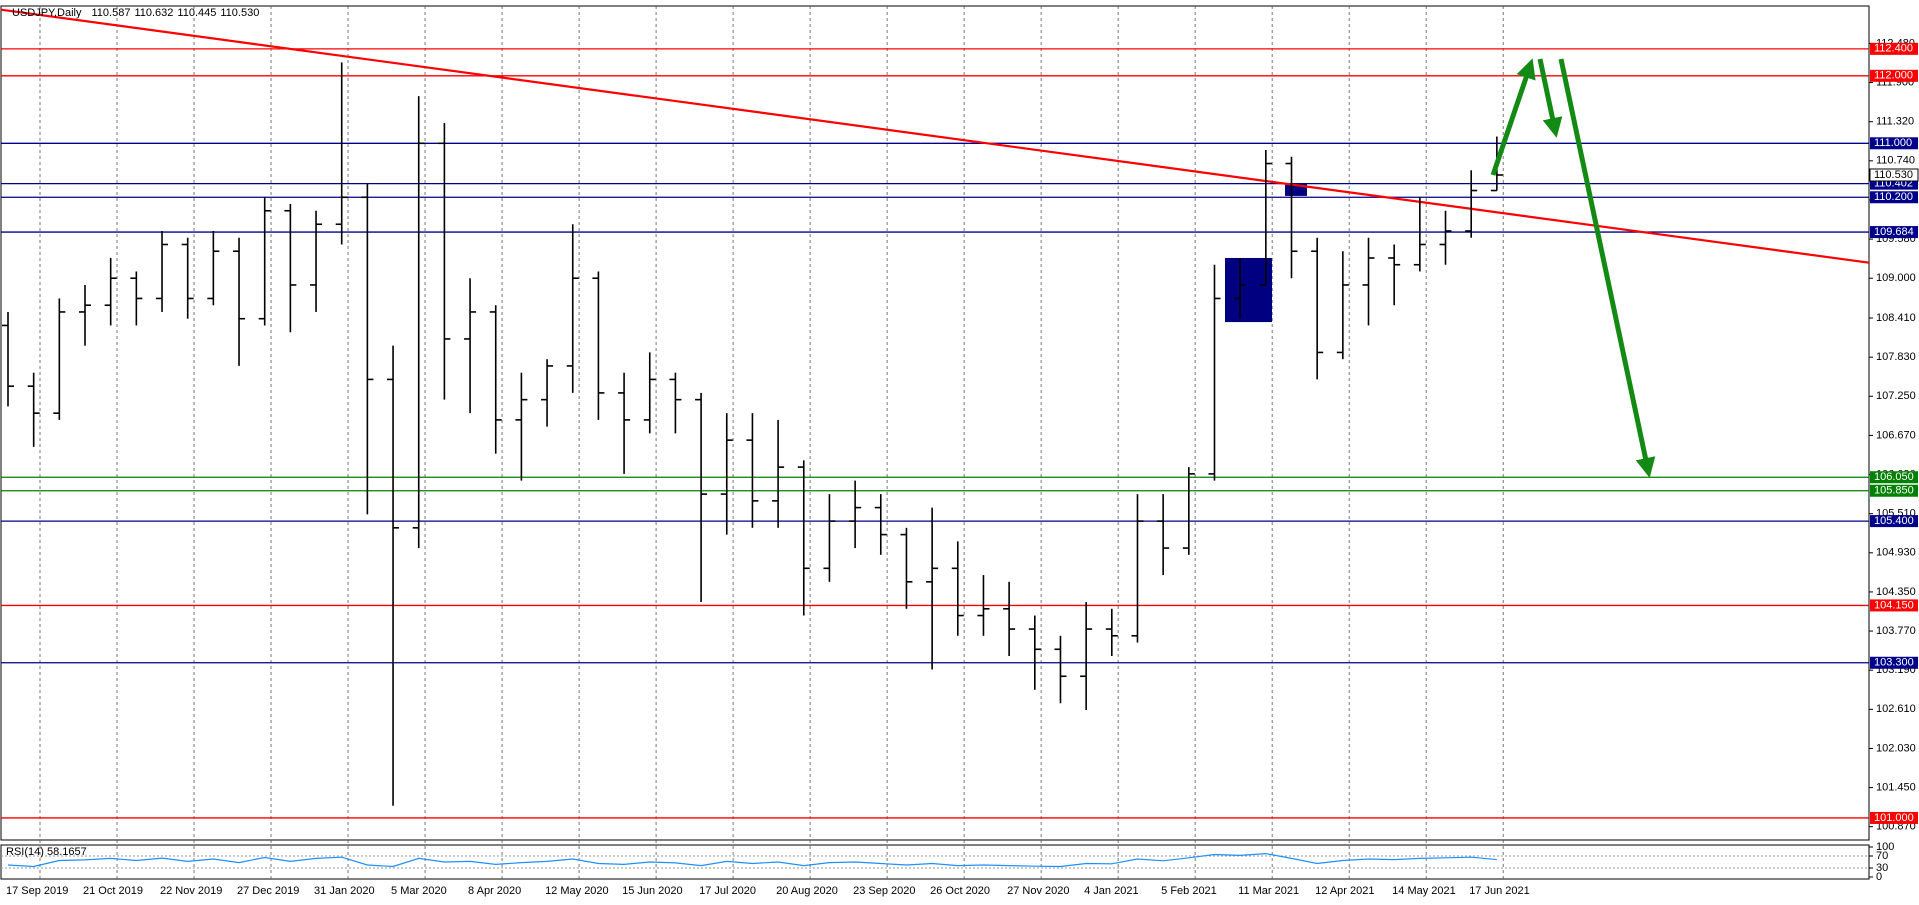 This screenshot has height=905, width=1919. I want to click on level-label: 104.150, so click(1894, 605).